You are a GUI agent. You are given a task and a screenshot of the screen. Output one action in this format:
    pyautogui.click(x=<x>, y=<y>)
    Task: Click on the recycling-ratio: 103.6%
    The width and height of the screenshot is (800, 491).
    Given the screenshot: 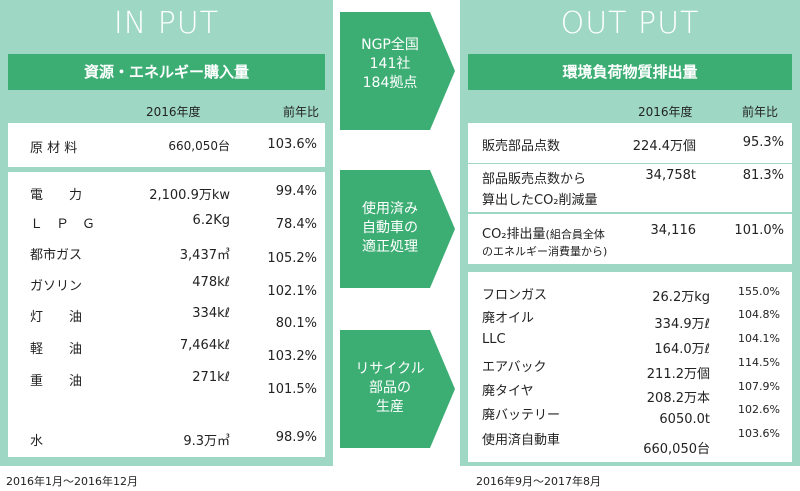 What is the action you would take?
    pyautogui.click(x=759, y=433)
    